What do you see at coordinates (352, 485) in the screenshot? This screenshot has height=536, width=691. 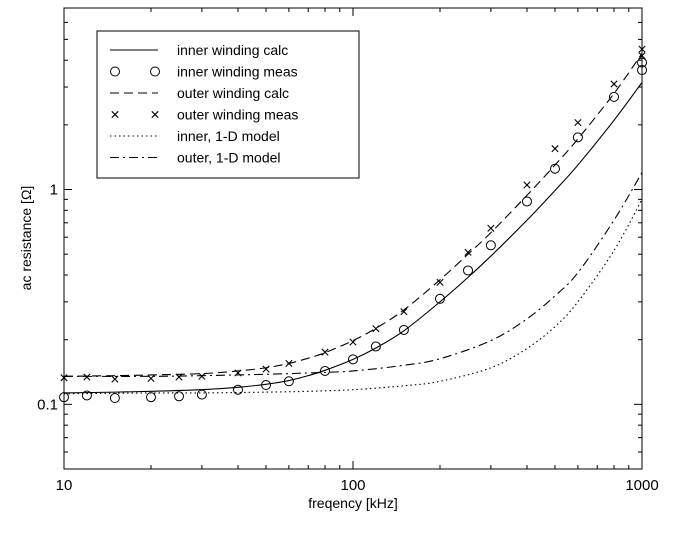 I see `x-tick-label: 100` at bounding box center [352, 485].